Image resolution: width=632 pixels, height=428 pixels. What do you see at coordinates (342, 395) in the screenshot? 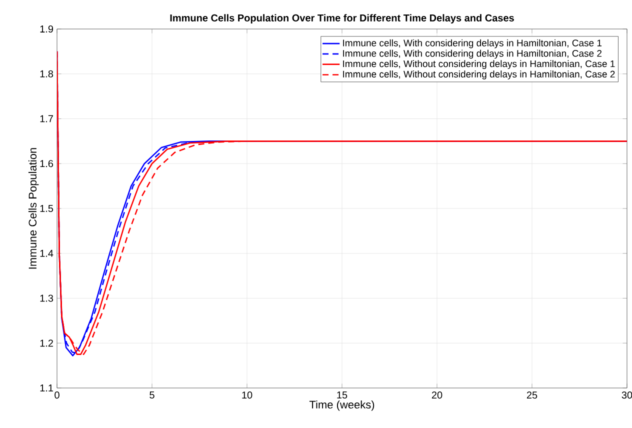
I see `x-tick-label: 15` at bounding box center [342, 395].